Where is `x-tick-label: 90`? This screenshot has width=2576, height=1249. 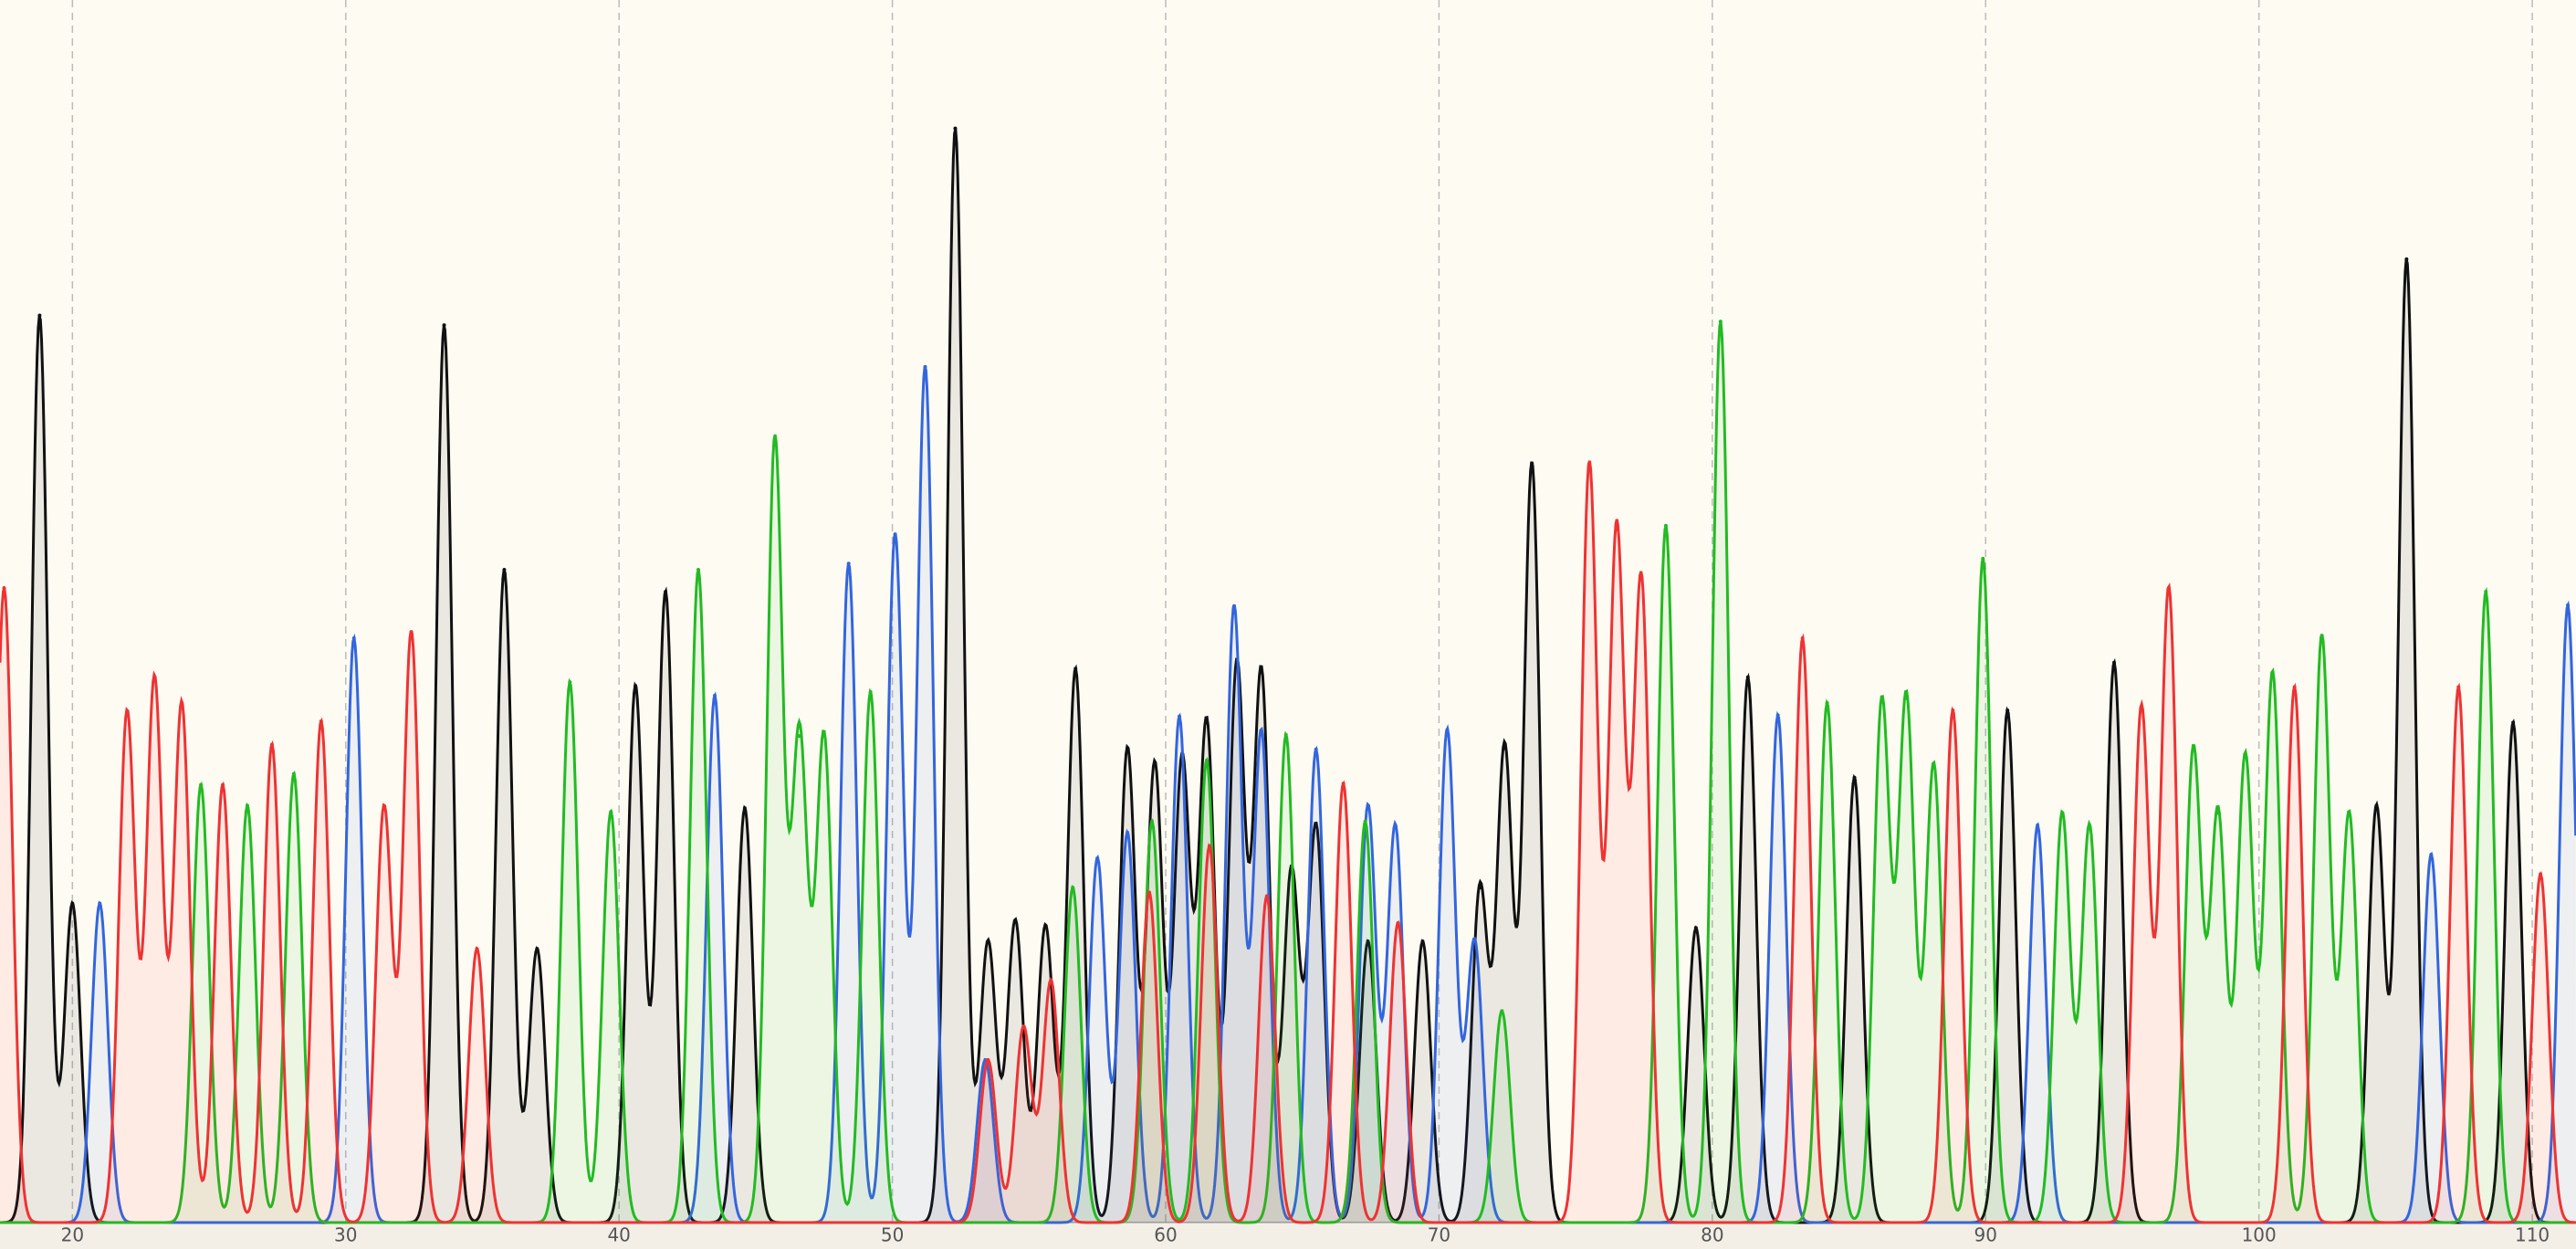 x-tick-label: 90 is located at coordinates (1985, 1235).